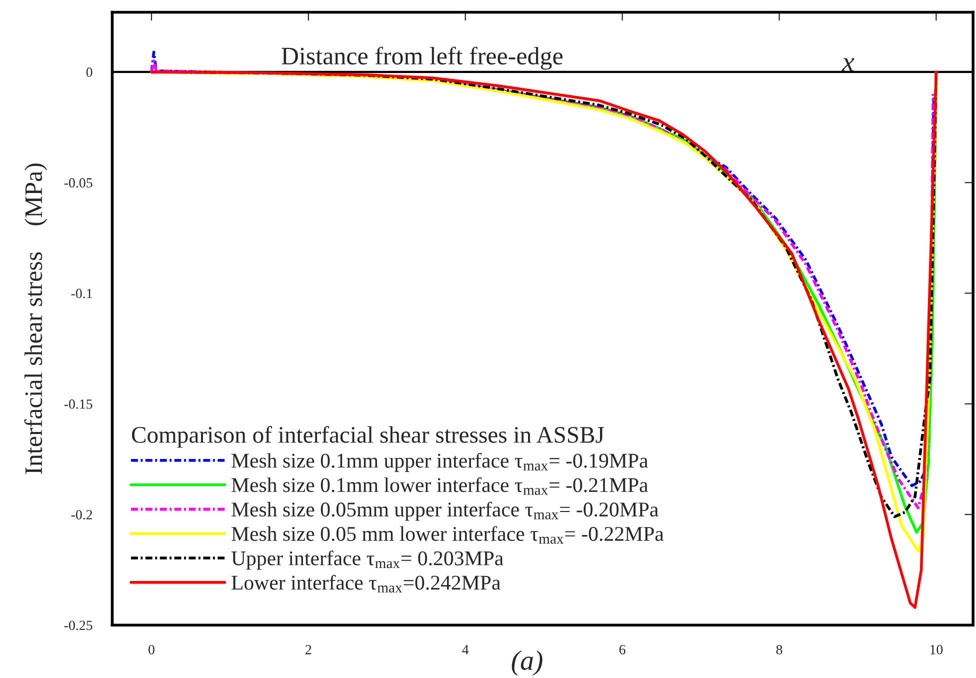 Image resolution: width=976 pixels, height=678 pixels. I want to click on annotation: x, so click(848, 64).